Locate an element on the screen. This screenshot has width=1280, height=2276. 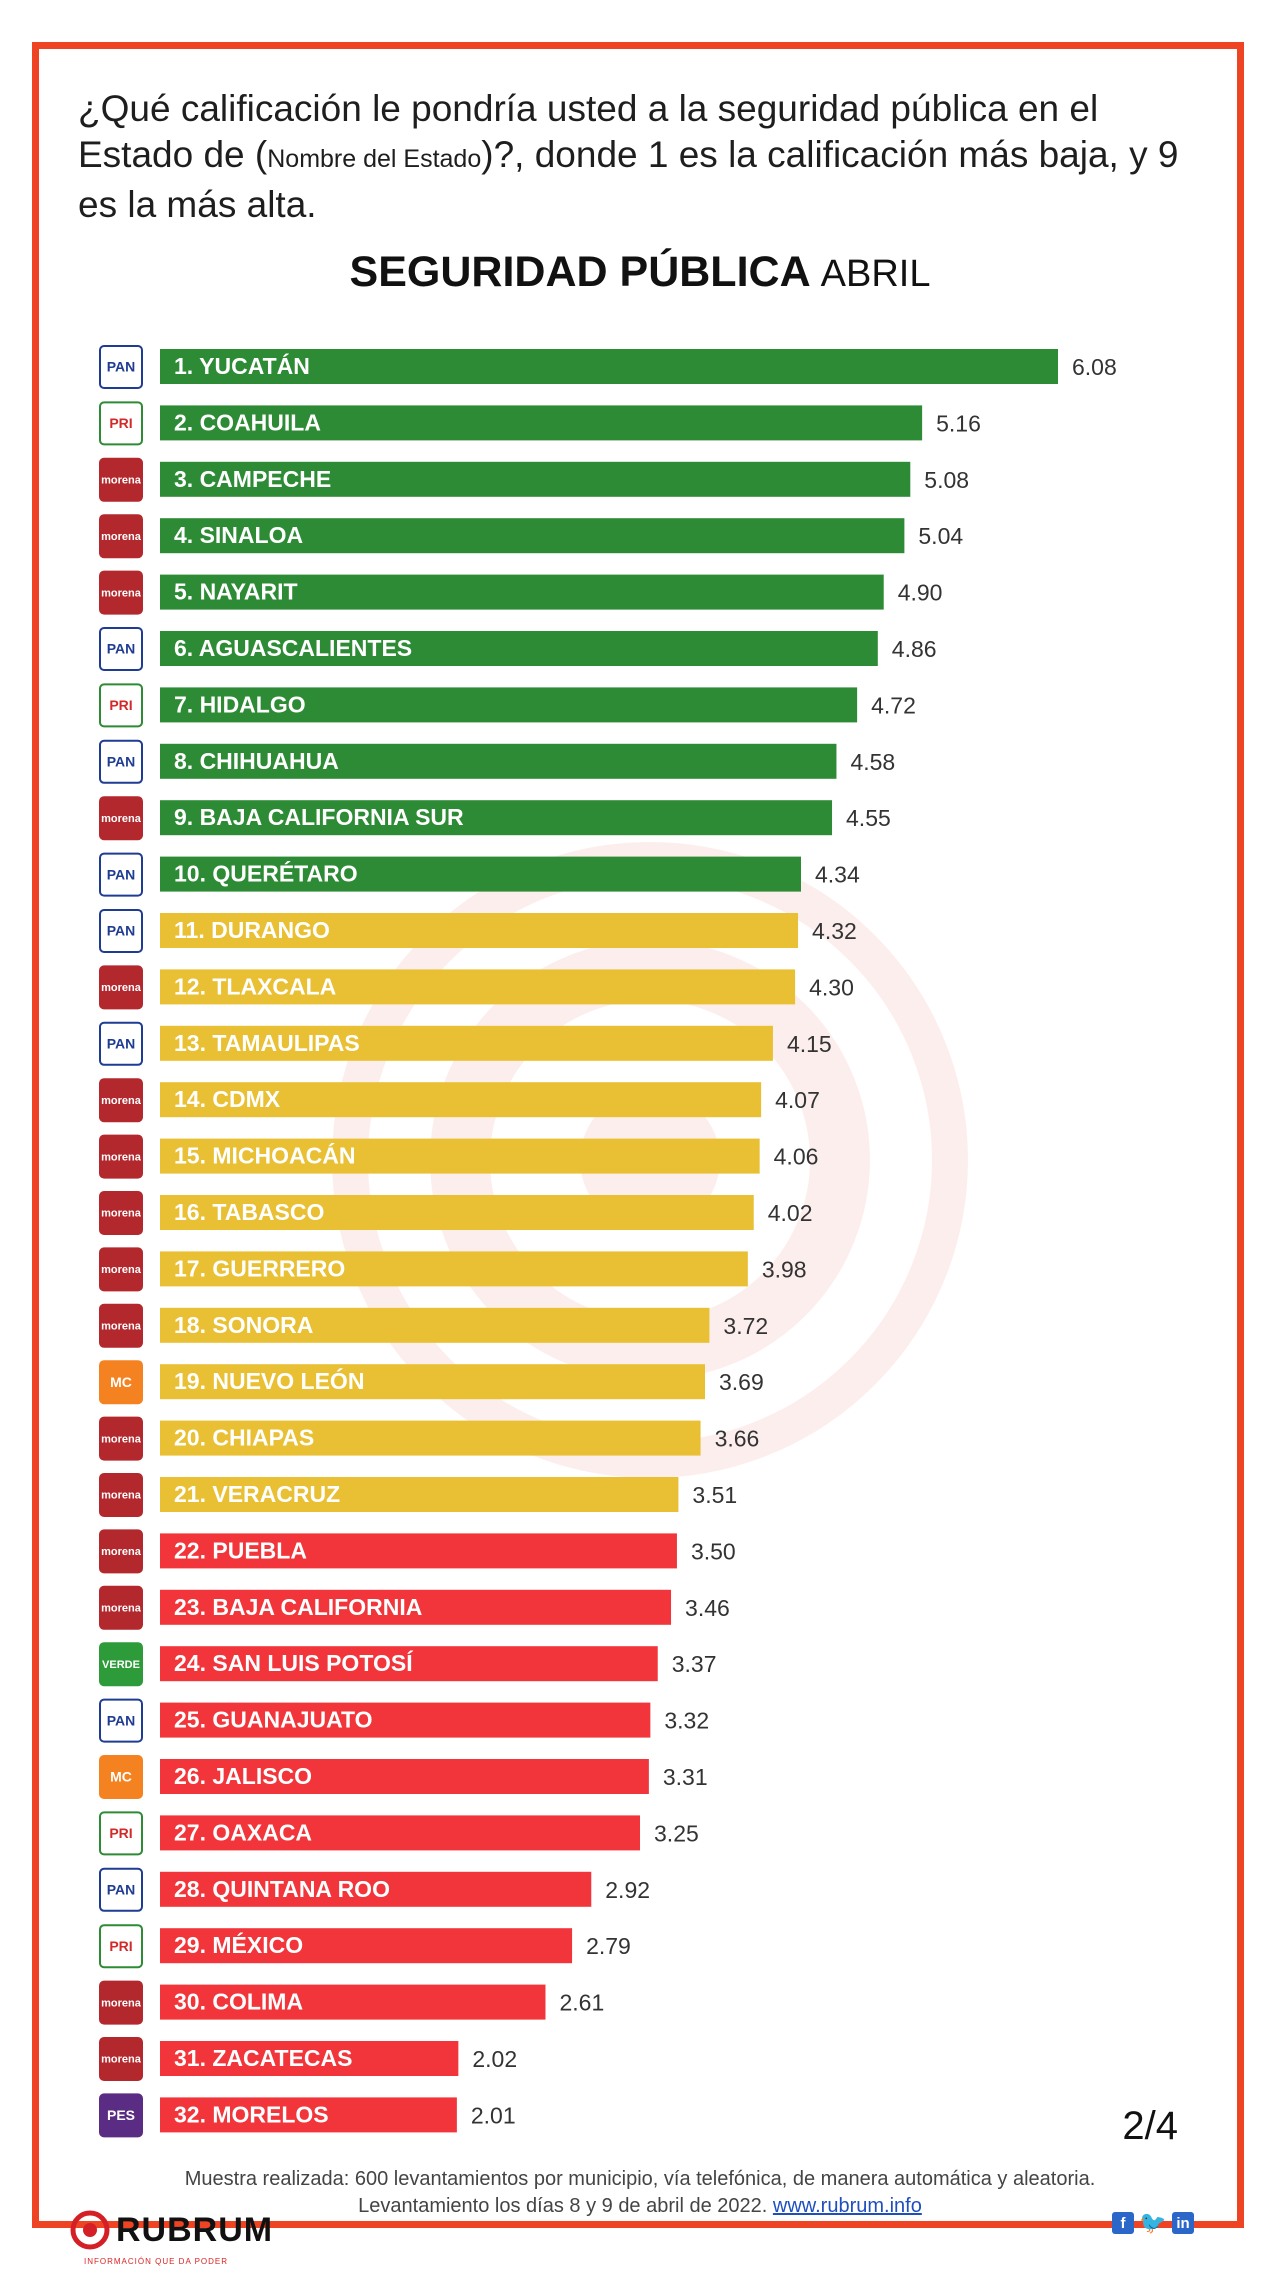
bar-category-label: 12. TLAXCALA is located at coordinates (255, 986).